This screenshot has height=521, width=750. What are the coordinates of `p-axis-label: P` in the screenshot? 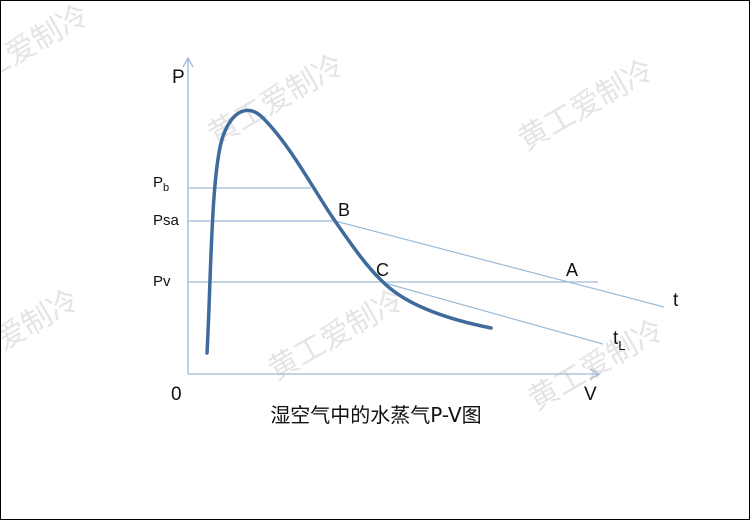 It's located at (178, 77).